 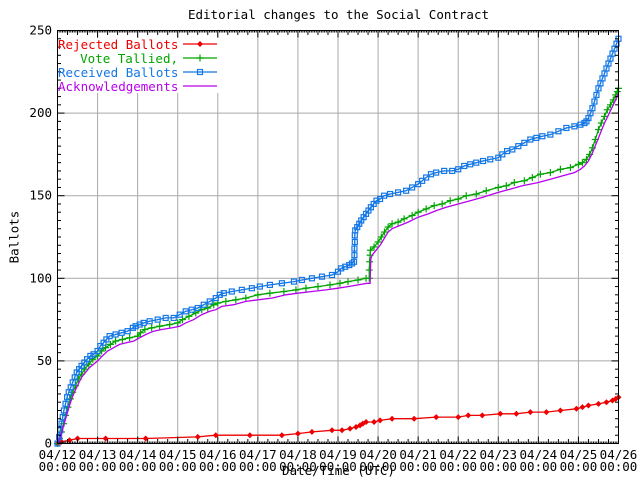 What do you see at coordinates (138, 72) in the screenshot?
I see `legend-item-received-ballots: Received Ballots` at bounding box center [138, 72].